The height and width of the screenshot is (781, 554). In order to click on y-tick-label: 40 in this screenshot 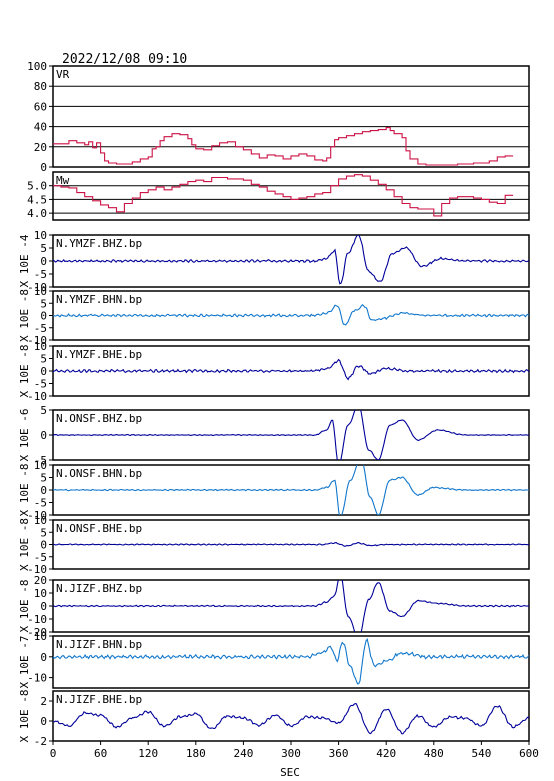, I will do `click(40, 127)`.